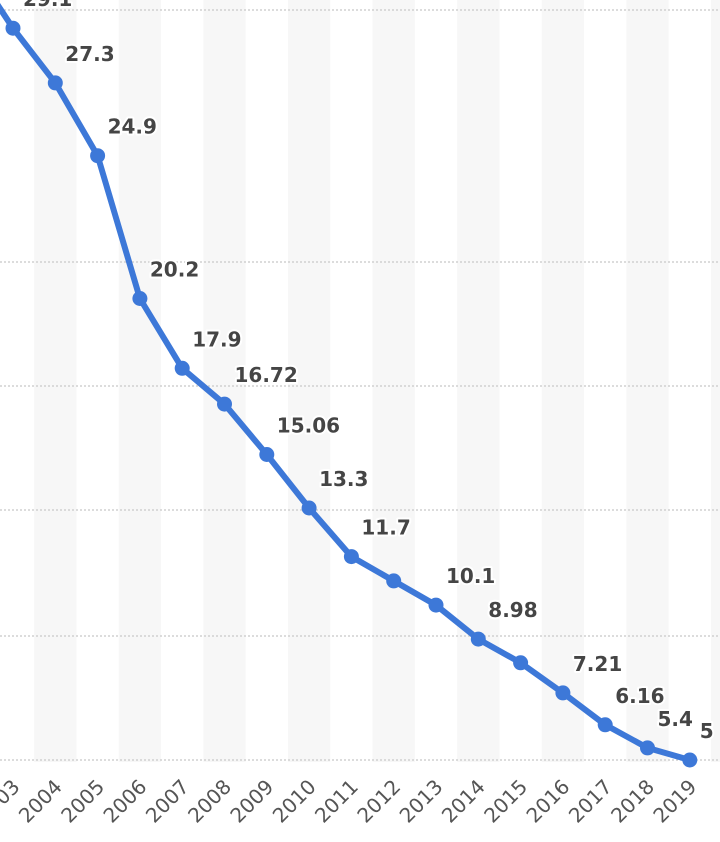 Image resolution: width=720 pixels, height=842 pixels. I want to click on data-label-2006: 20.2, so click(174, 270).